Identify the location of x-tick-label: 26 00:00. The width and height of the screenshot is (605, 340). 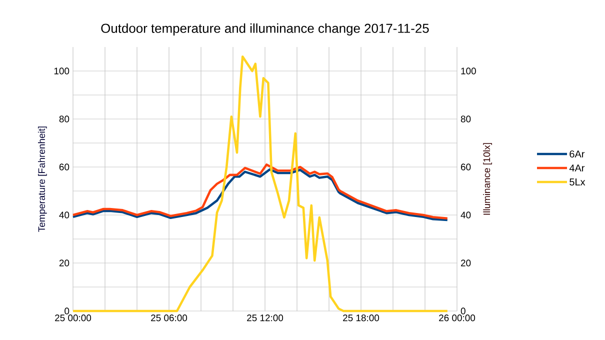
(457, 318).